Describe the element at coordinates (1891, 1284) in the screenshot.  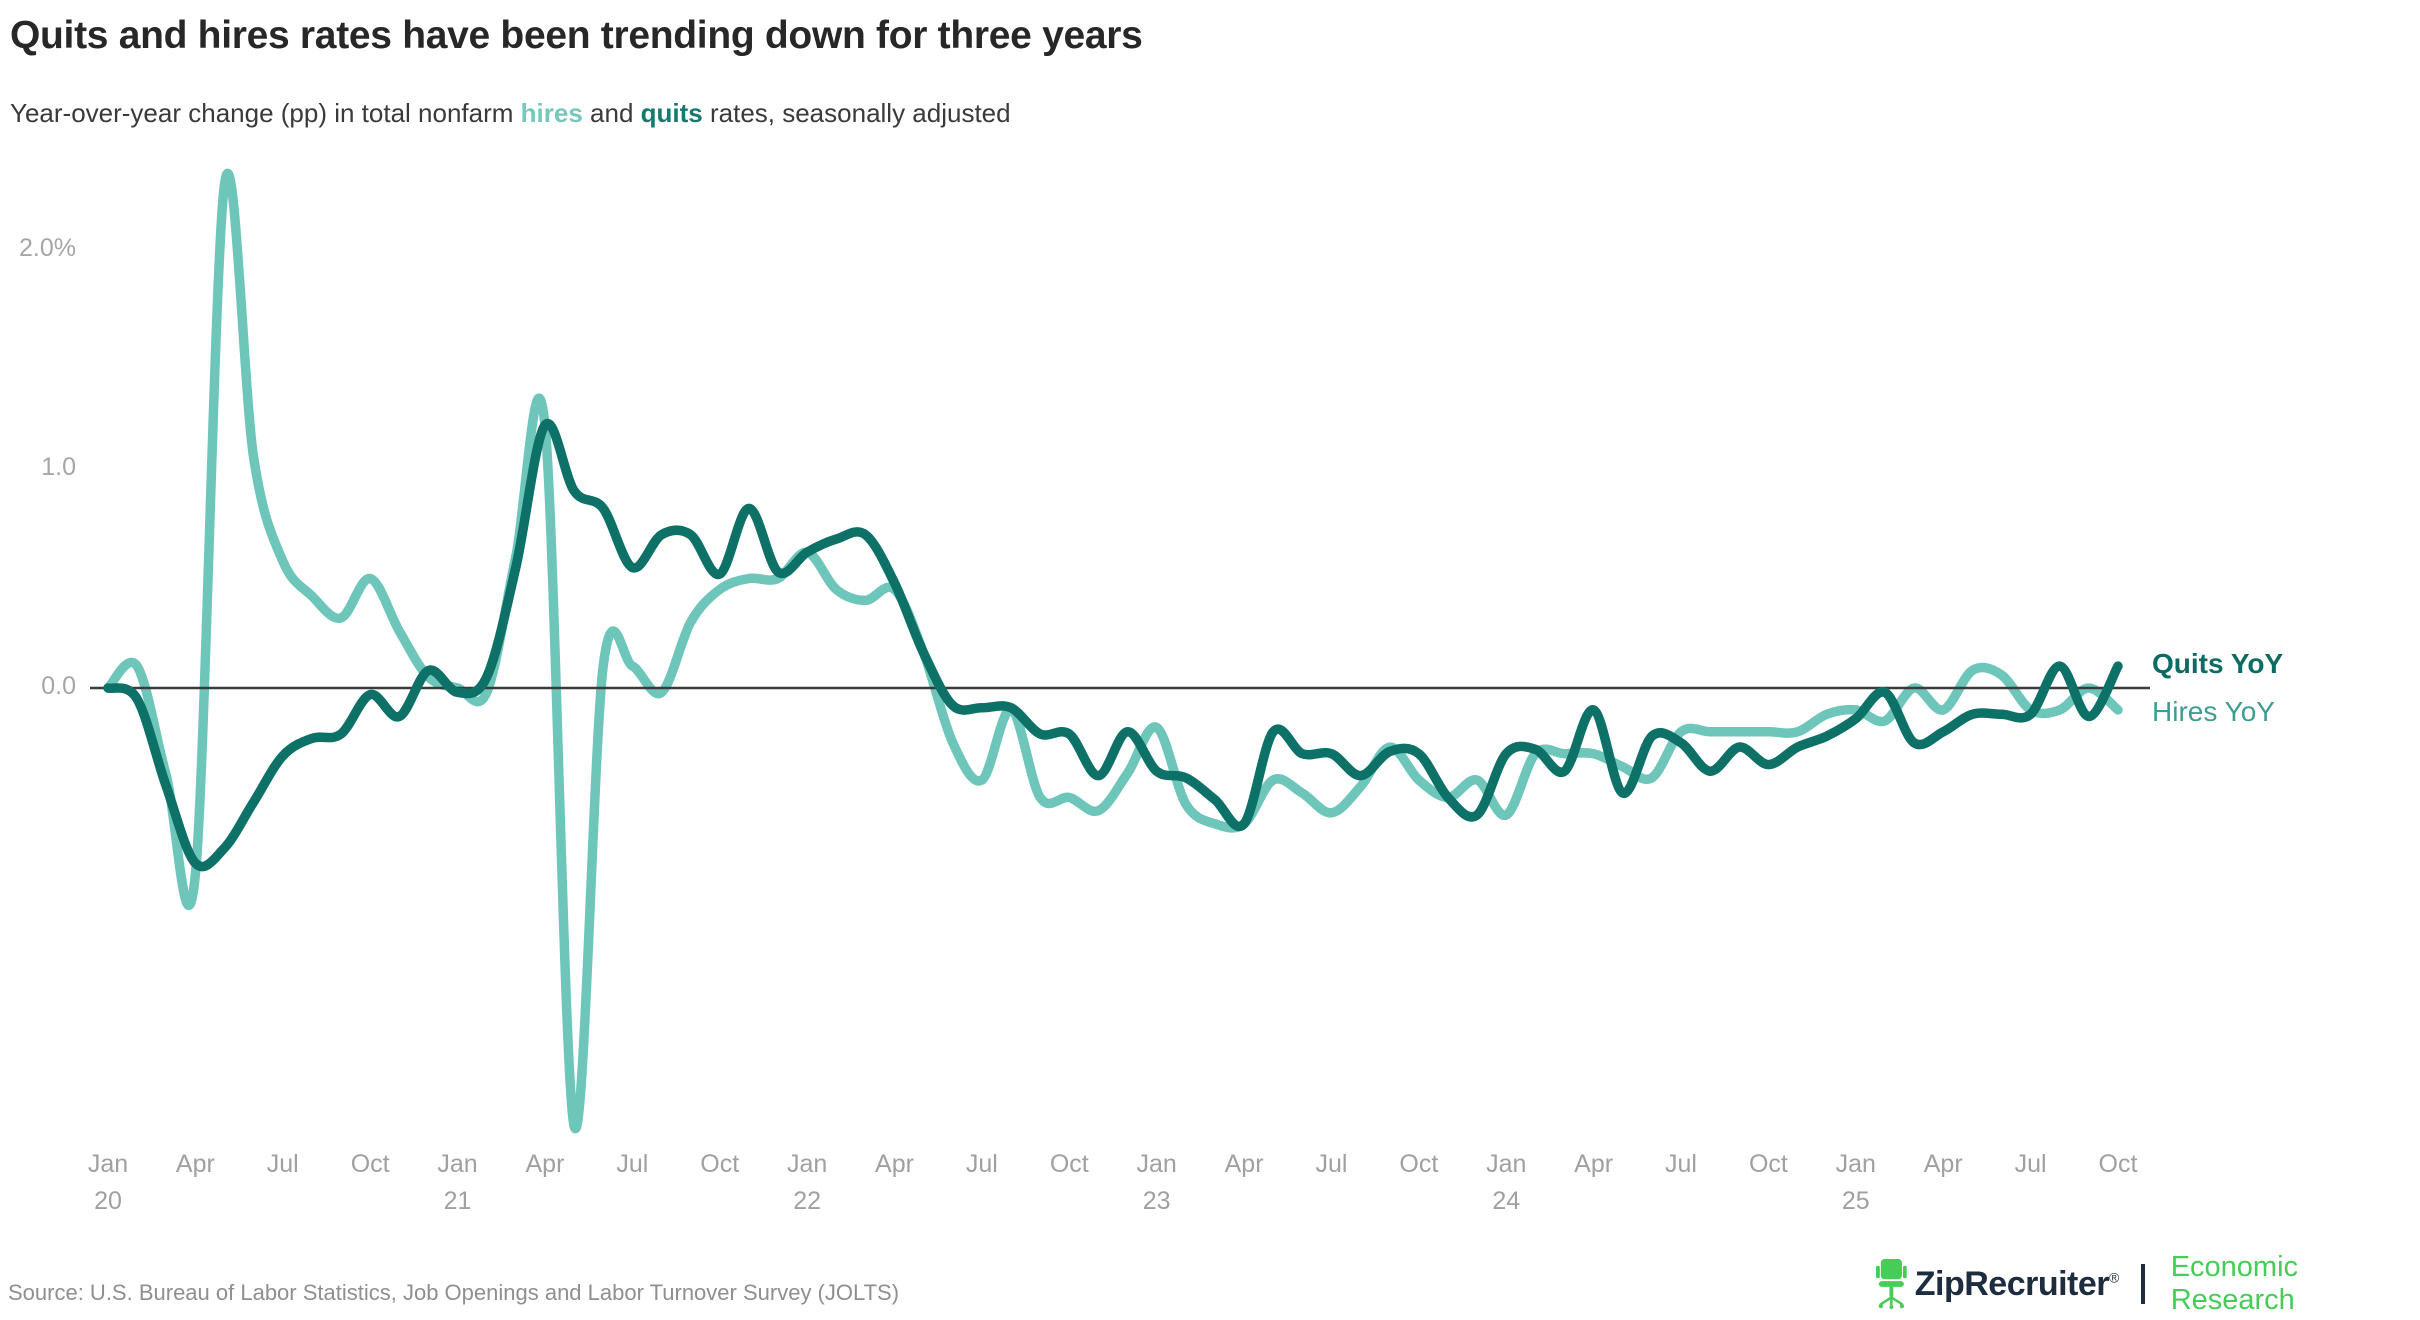
I see `office-chair-icon` at that location.